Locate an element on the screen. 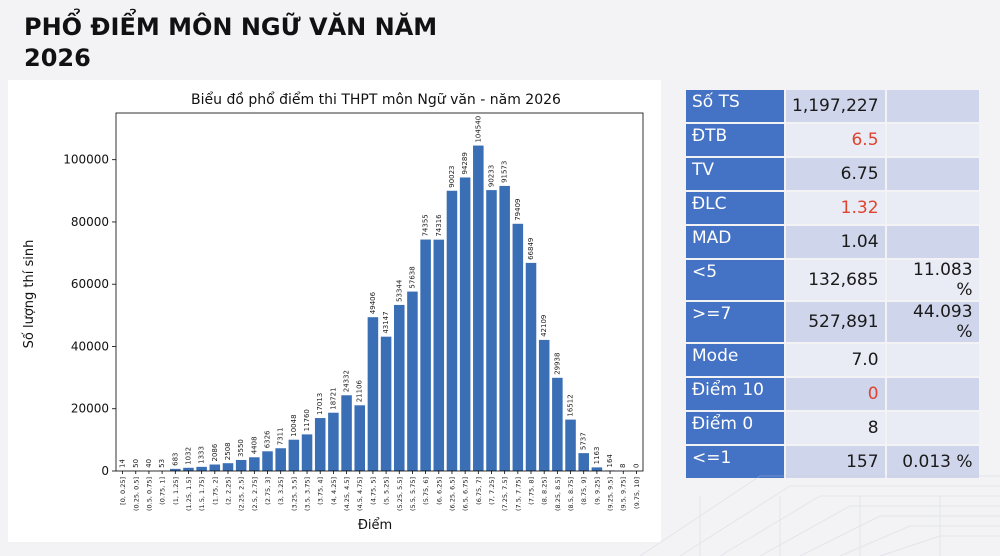 The width and height of the screenshot is (1000, 556). stats-row: ĐTB 6.5 is located at coordinates (832, 140).